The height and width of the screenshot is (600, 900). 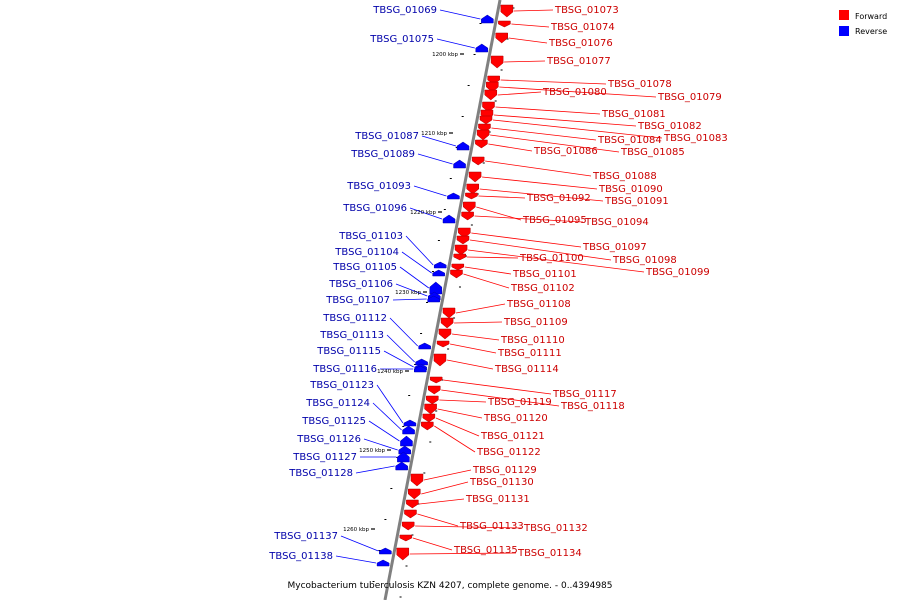 I want to click on forward-gene-label: TBSG_01114, so click(x=526, y=369).